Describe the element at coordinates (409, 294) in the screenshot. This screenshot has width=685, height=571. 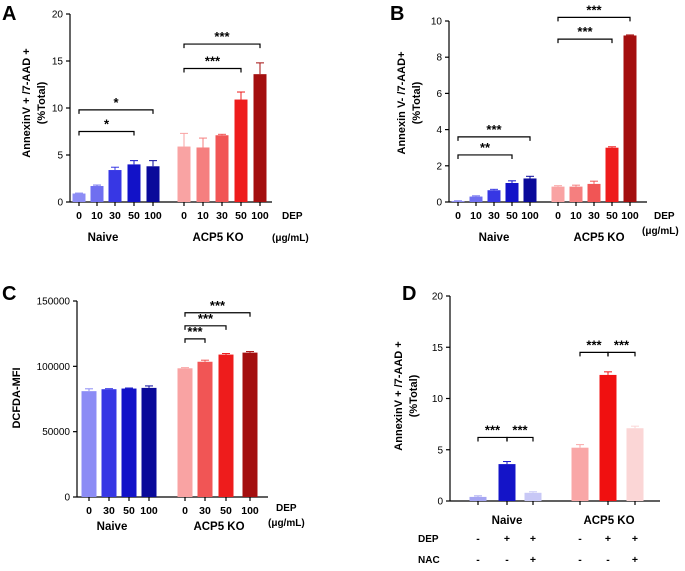
I see `panel-label-d: D` at that location.